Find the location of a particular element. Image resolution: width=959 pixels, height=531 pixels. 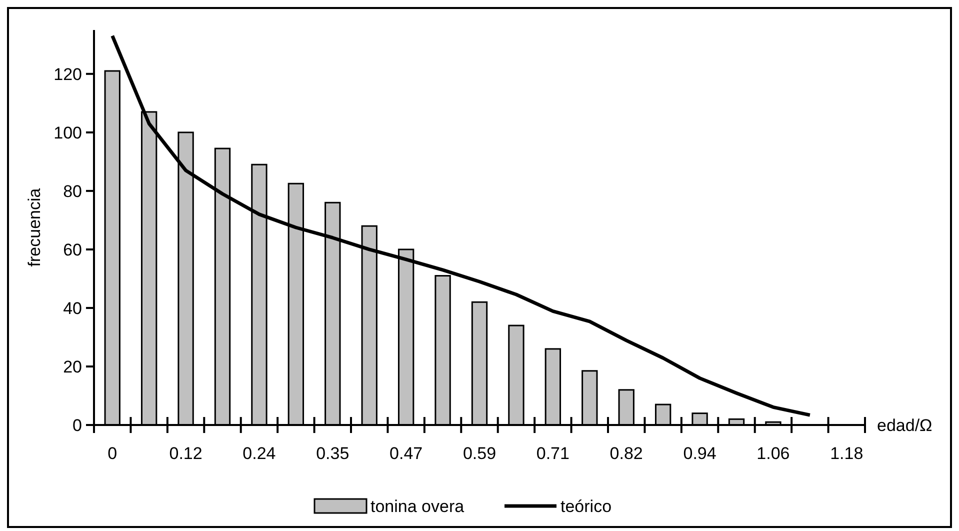

x-tick-label: 0.82 is located at coordinates (626, 453).